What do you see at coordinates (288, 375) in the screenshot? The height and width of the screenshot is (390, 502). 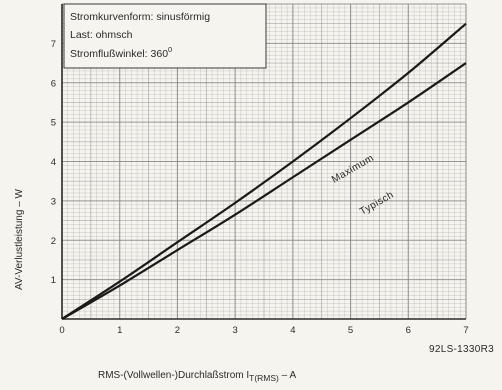 I see `x-axis-title-unit: – A` at bounding box center [288, 375].